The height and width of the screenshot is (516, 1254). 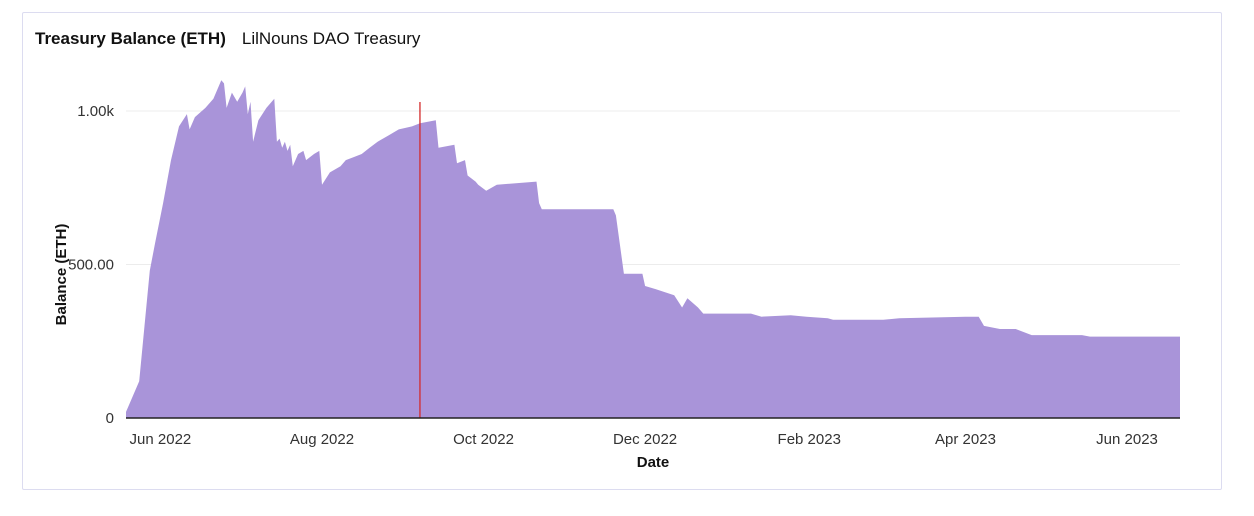 What do you see at coordinates (1127, 439) in the screenshot?
I see `x-tick-label: Jun 2023` at bounding box center [1127, 439].